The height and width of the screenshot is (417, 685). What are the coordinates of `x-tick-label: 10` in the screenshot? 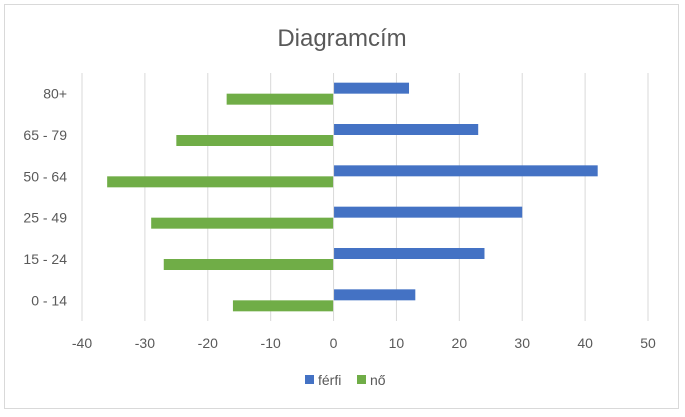 It's located at (397, 343).